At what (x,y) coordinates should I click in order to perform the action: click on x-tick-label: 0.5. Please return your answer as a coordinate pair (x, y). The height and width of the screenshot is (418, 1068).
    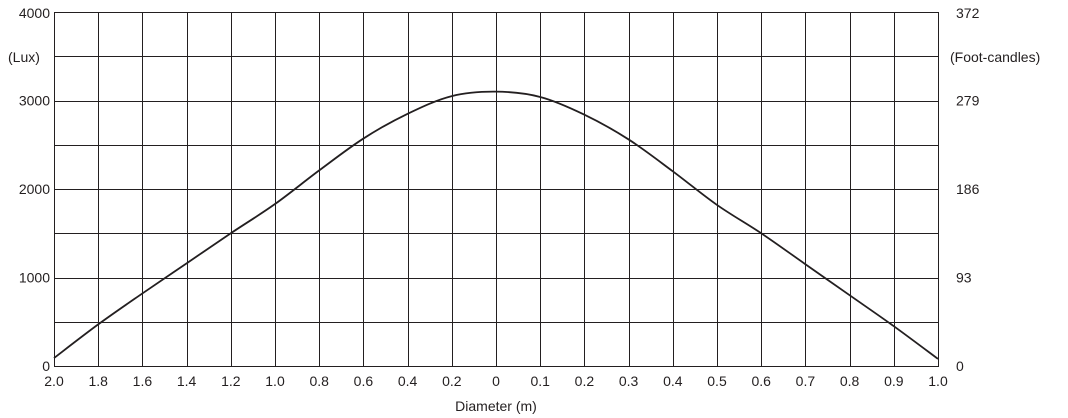
    Looking at the image, I should click on (717, 381).